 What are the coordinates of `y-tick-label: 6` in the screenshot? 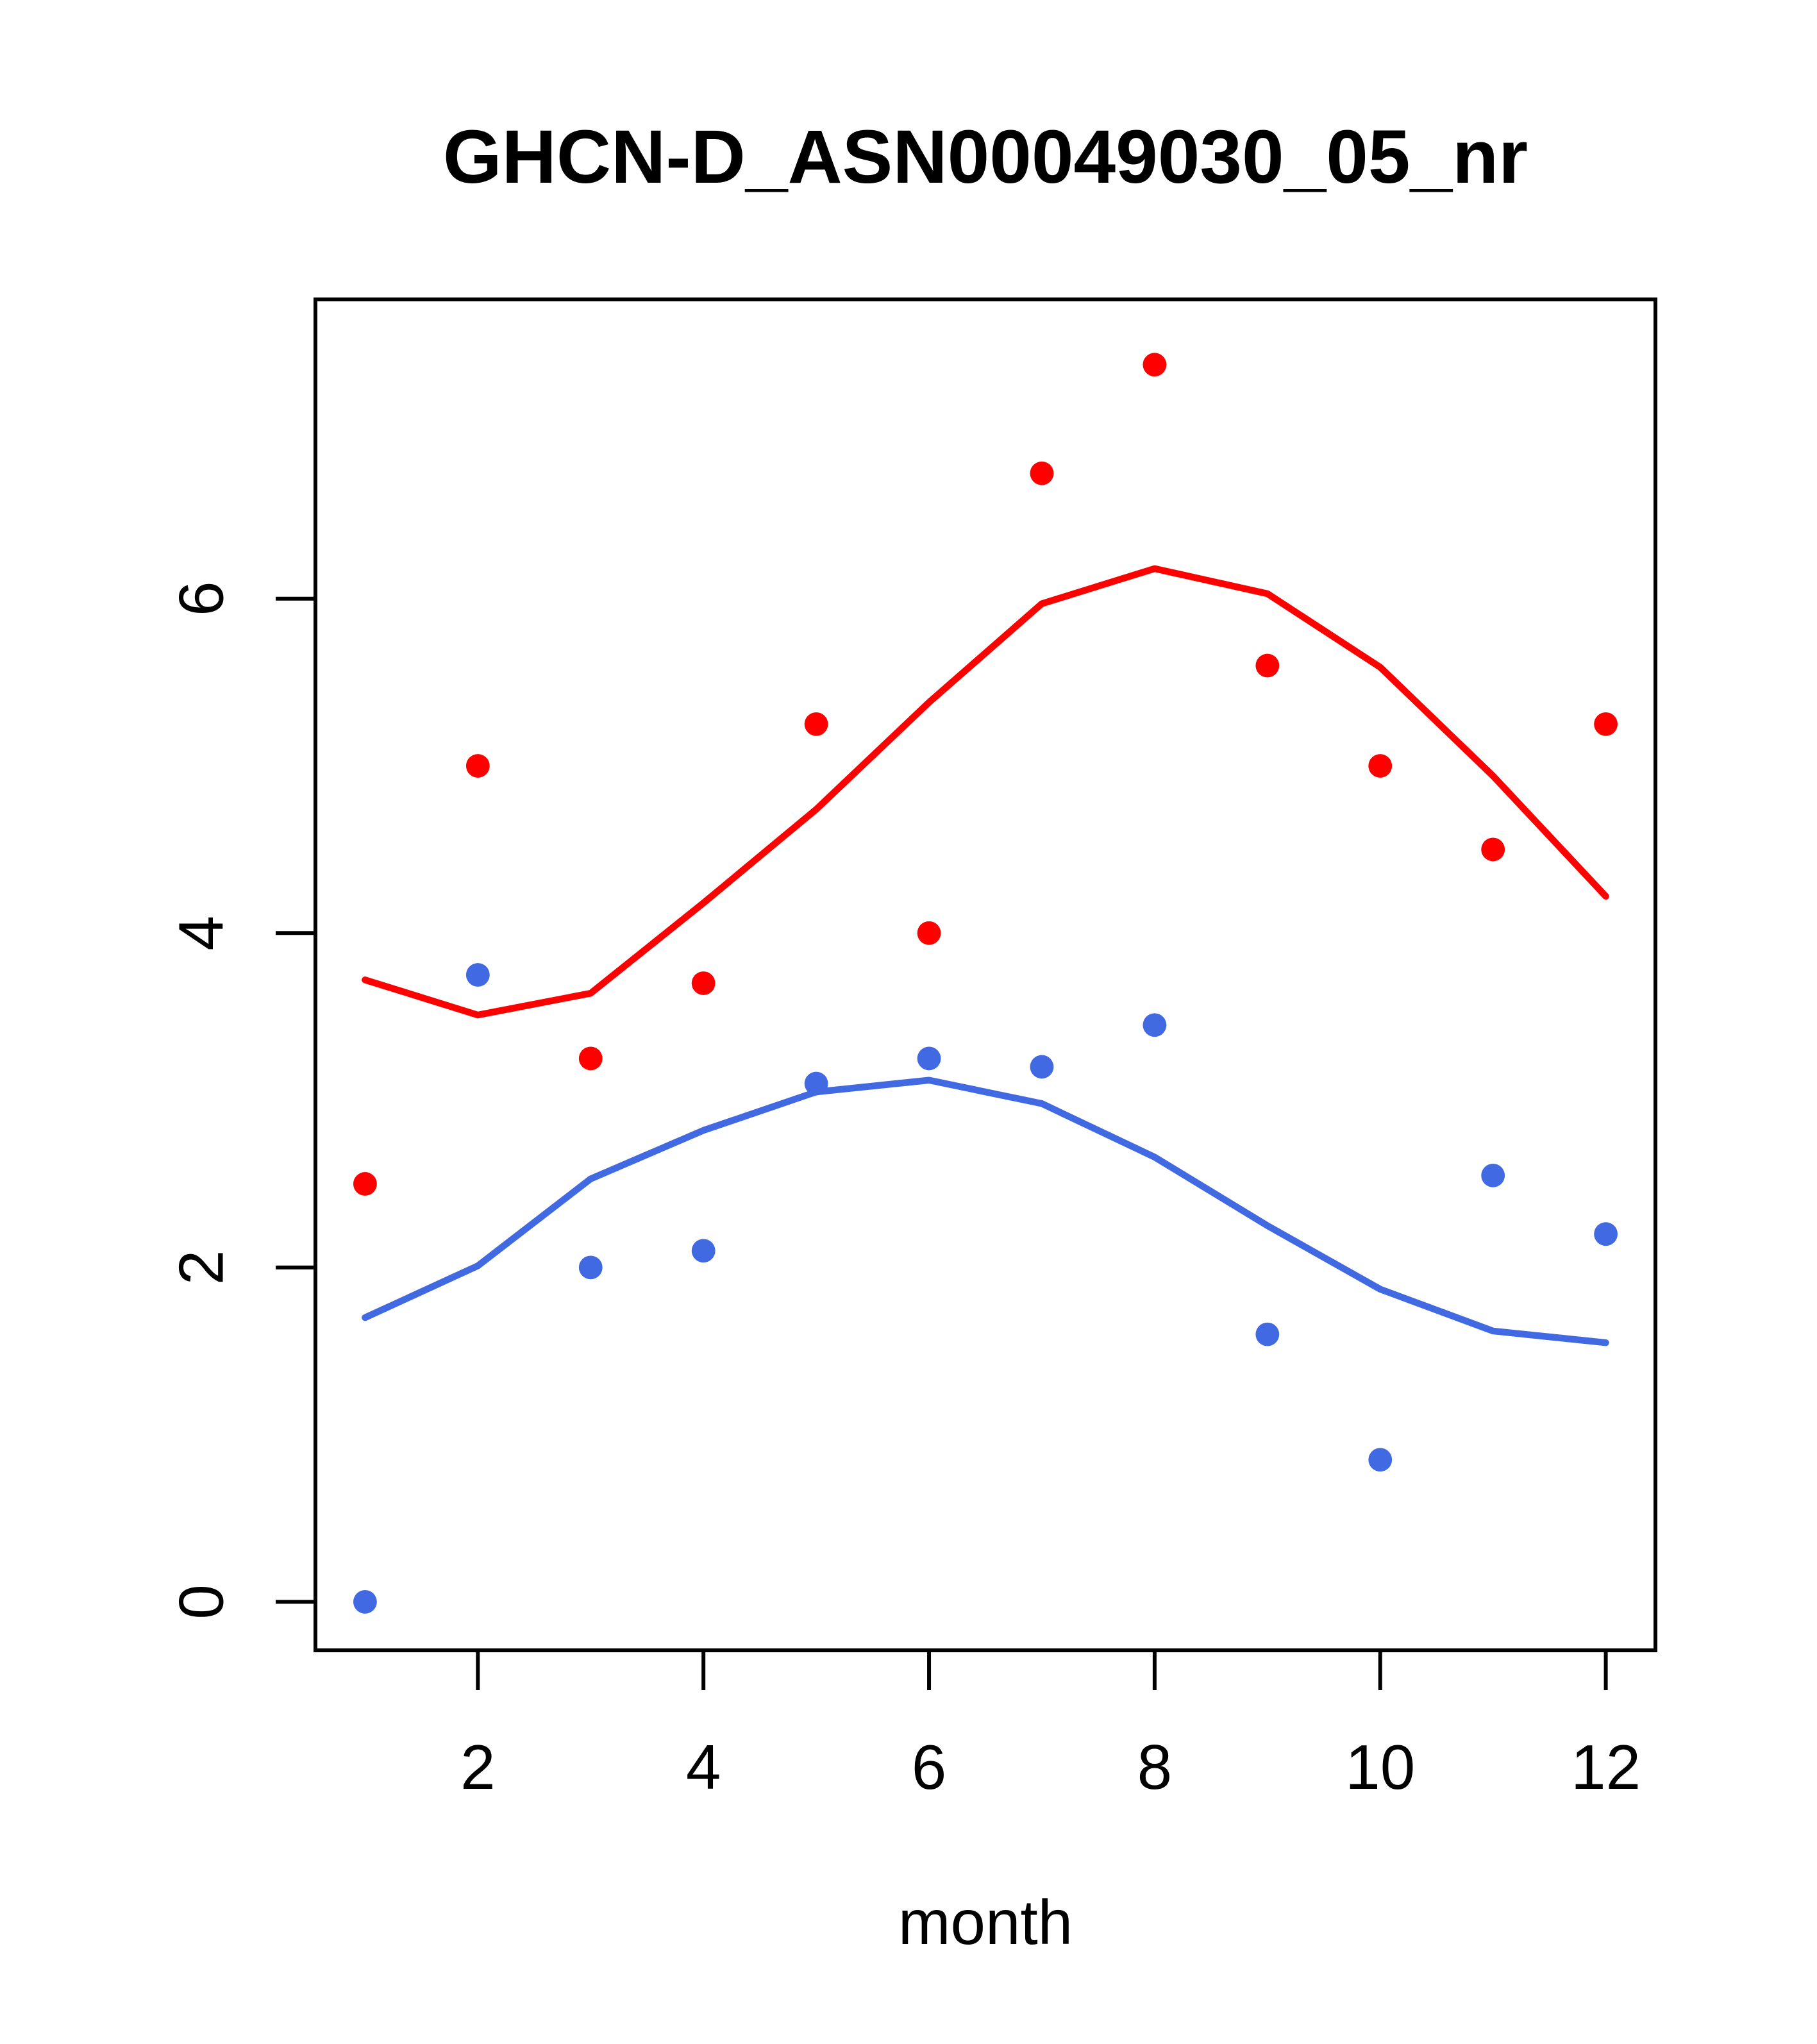 It's located at (201, 600).